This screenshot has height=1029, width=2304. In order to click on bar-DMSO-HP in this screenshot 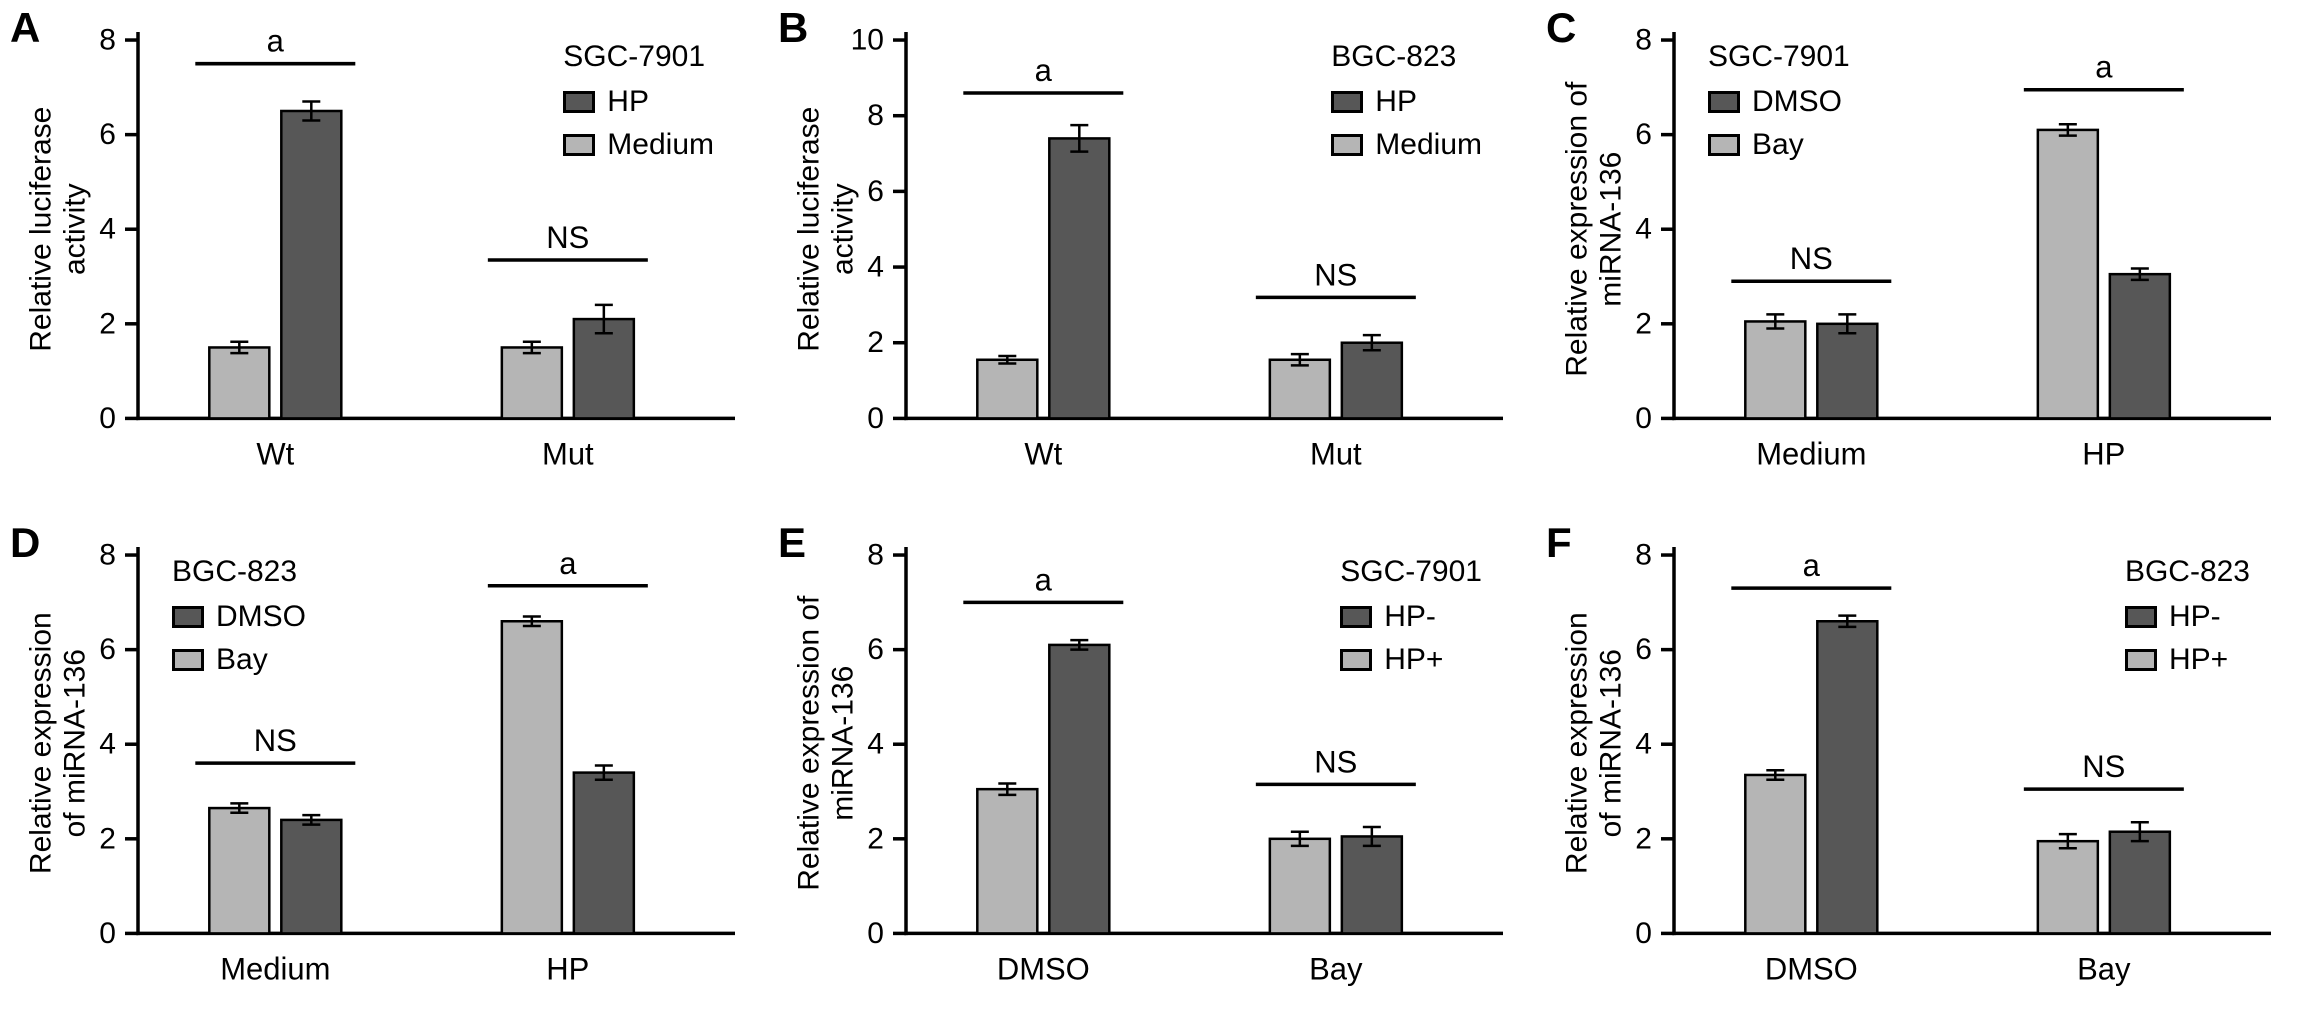, I will do `click(604, 852)`.